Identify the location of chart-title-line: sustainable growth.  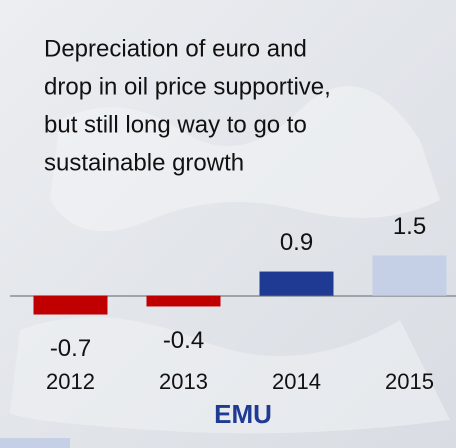
(144, 162).